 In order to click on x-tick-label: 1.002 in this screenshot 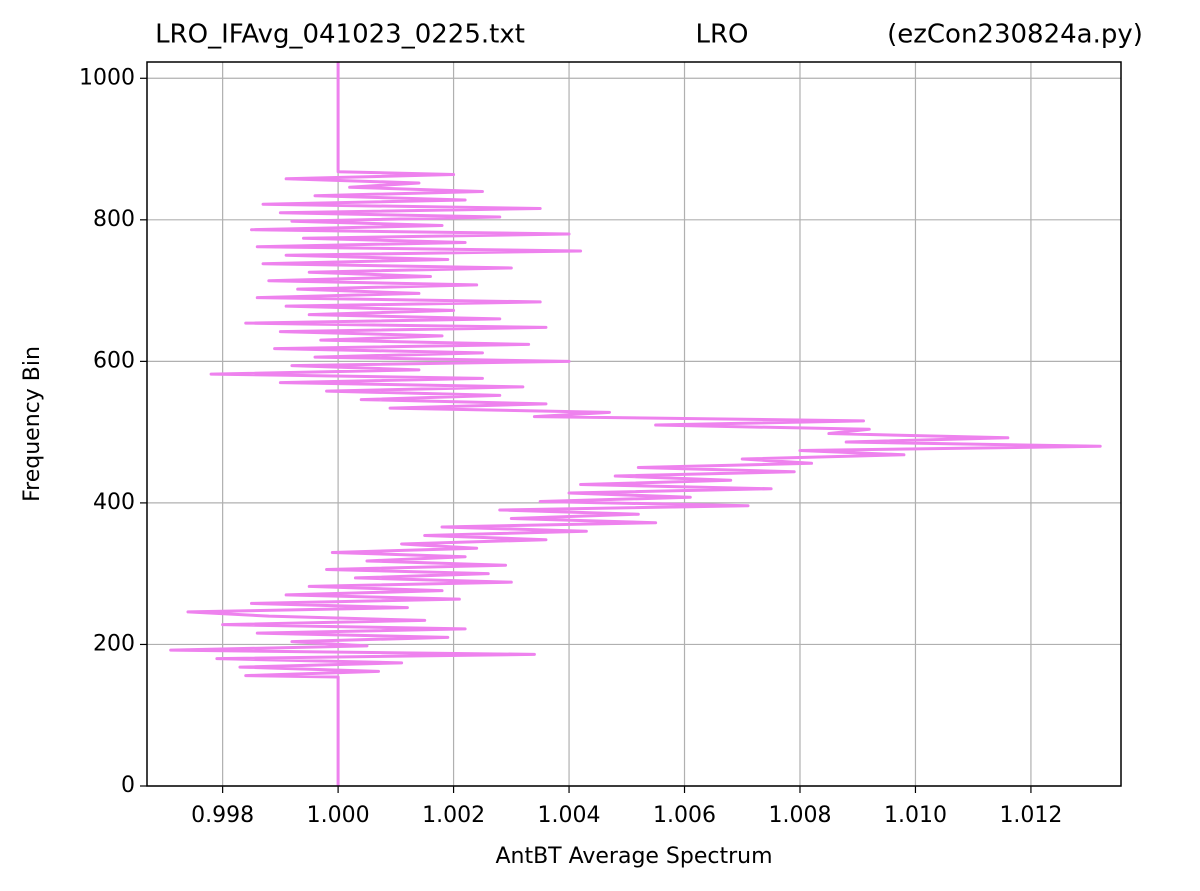, I will do `click(453, 815)`.